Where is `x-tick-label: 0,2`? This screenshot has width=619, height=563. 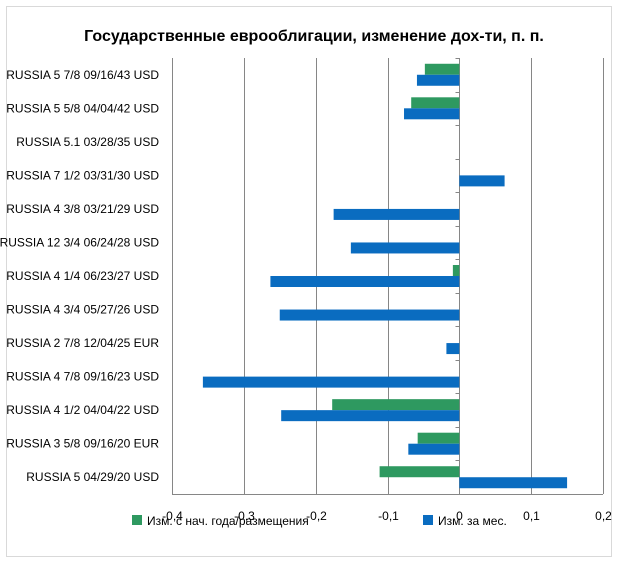
x-tick-label: 0,2 is located at coordinates (603, 516).